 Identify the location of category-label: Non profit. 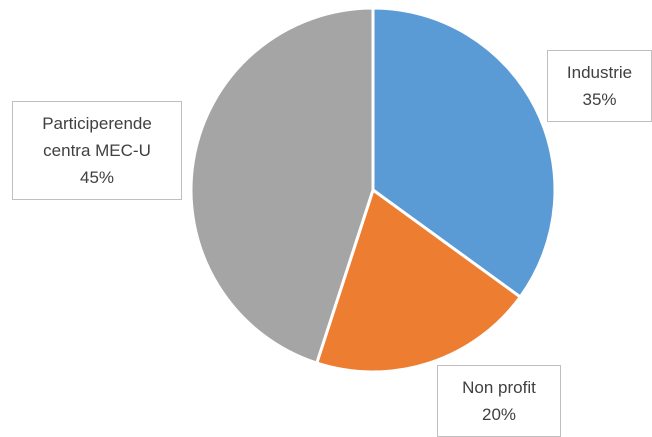
(499, 387).